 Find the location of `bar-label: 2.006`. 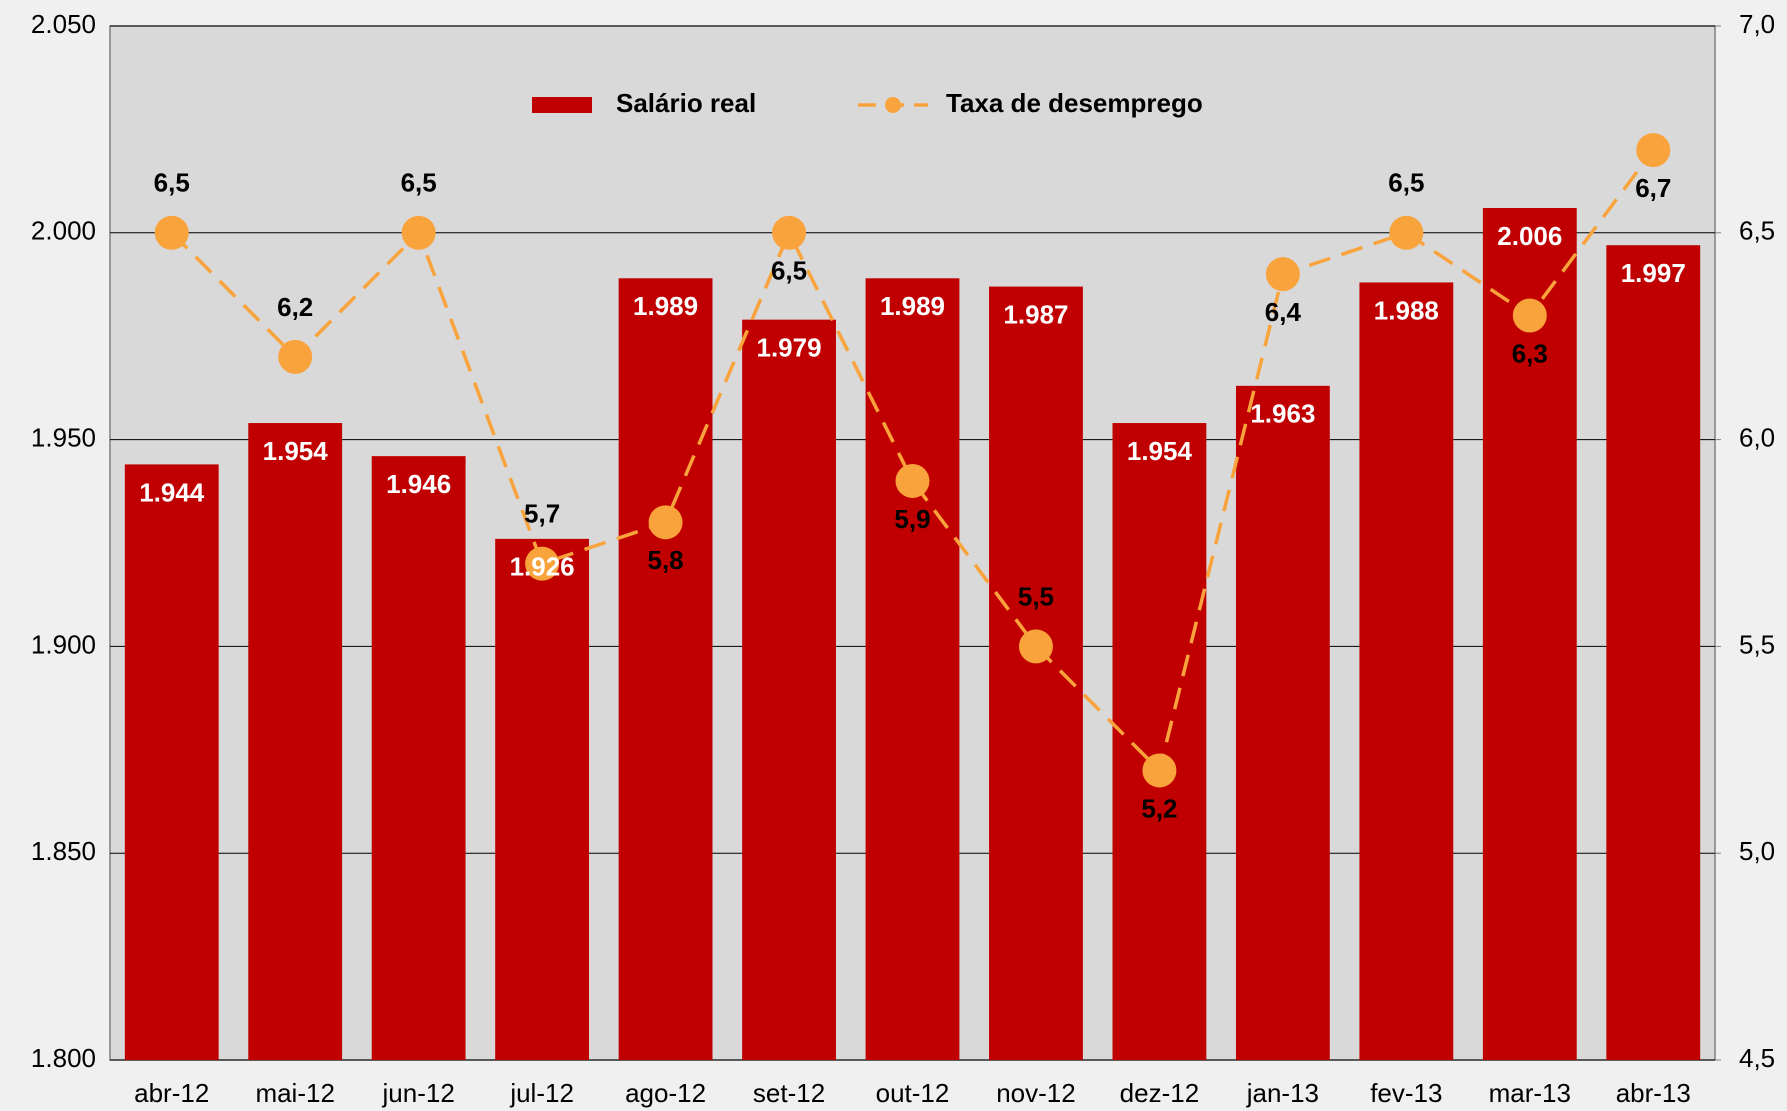

bar-label: 2.006 is located at coordinates (1529, 236).